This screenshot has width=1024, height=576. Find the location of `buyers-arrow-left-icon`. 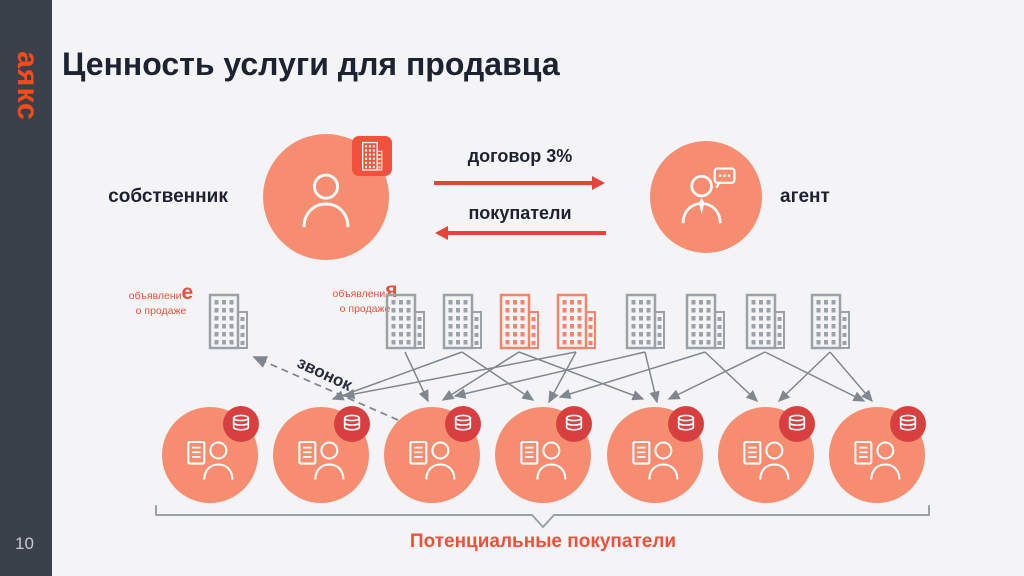

buyers-arrow-left-icon is located at coordinates (520, 233).